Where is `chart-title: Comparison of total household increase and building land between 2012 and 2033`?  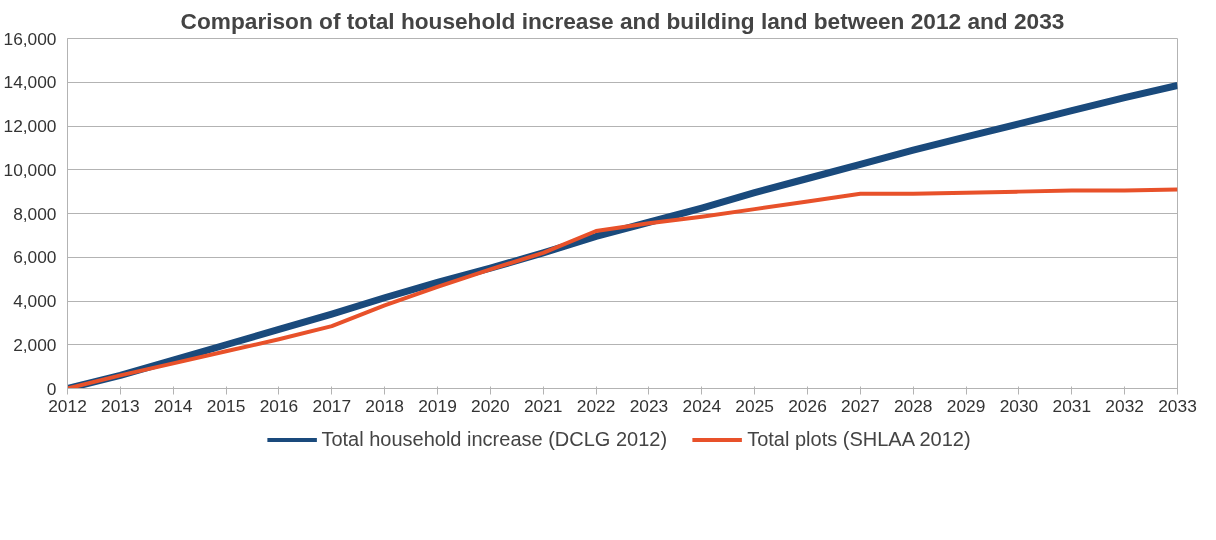
chart-title: Comparison of total household increase and building land between 2012 and 2033 is located at coordinates (622, 20).